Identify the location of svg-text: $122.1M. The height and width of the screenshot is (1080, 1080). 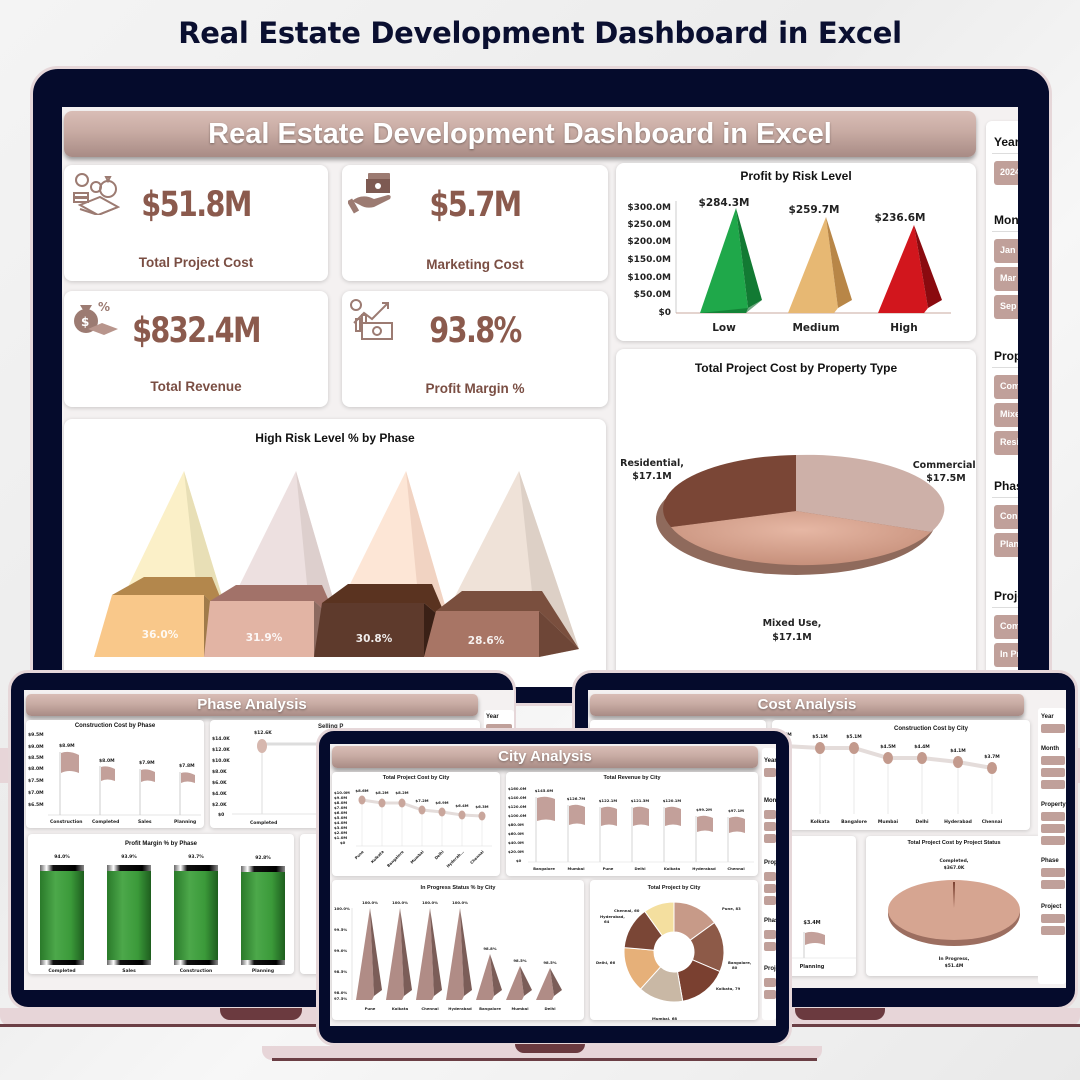
(608, 800).